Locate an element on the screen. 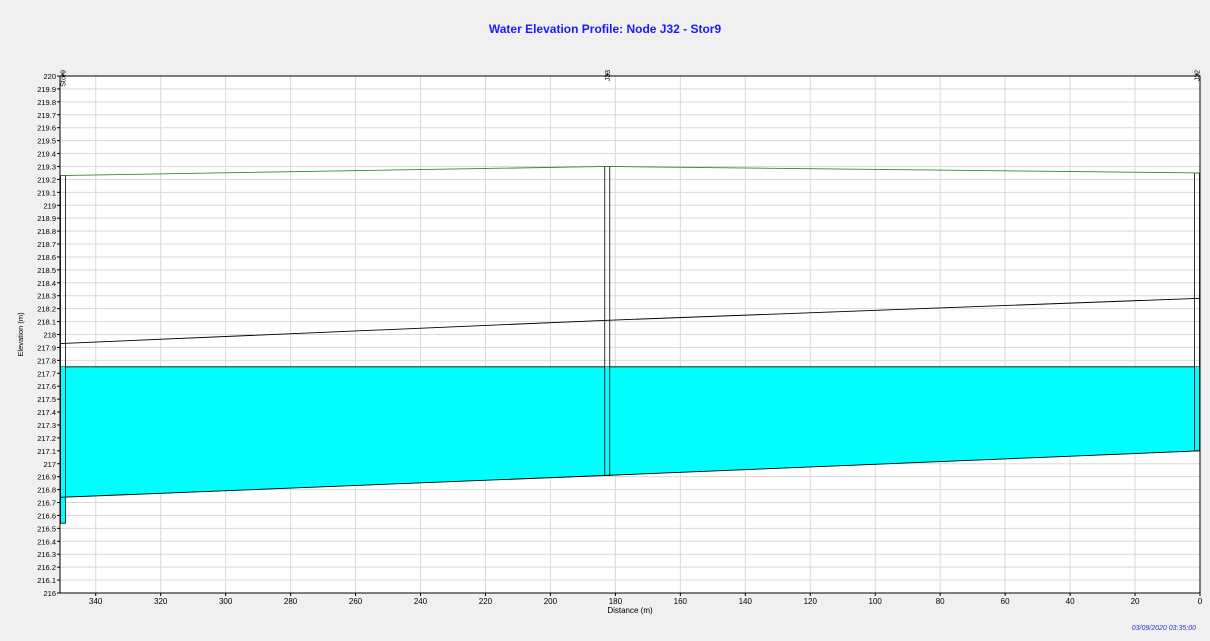 This screenshot has height=641, width=1210. x-tick-label: 100 is located at coordinates (876, 601).